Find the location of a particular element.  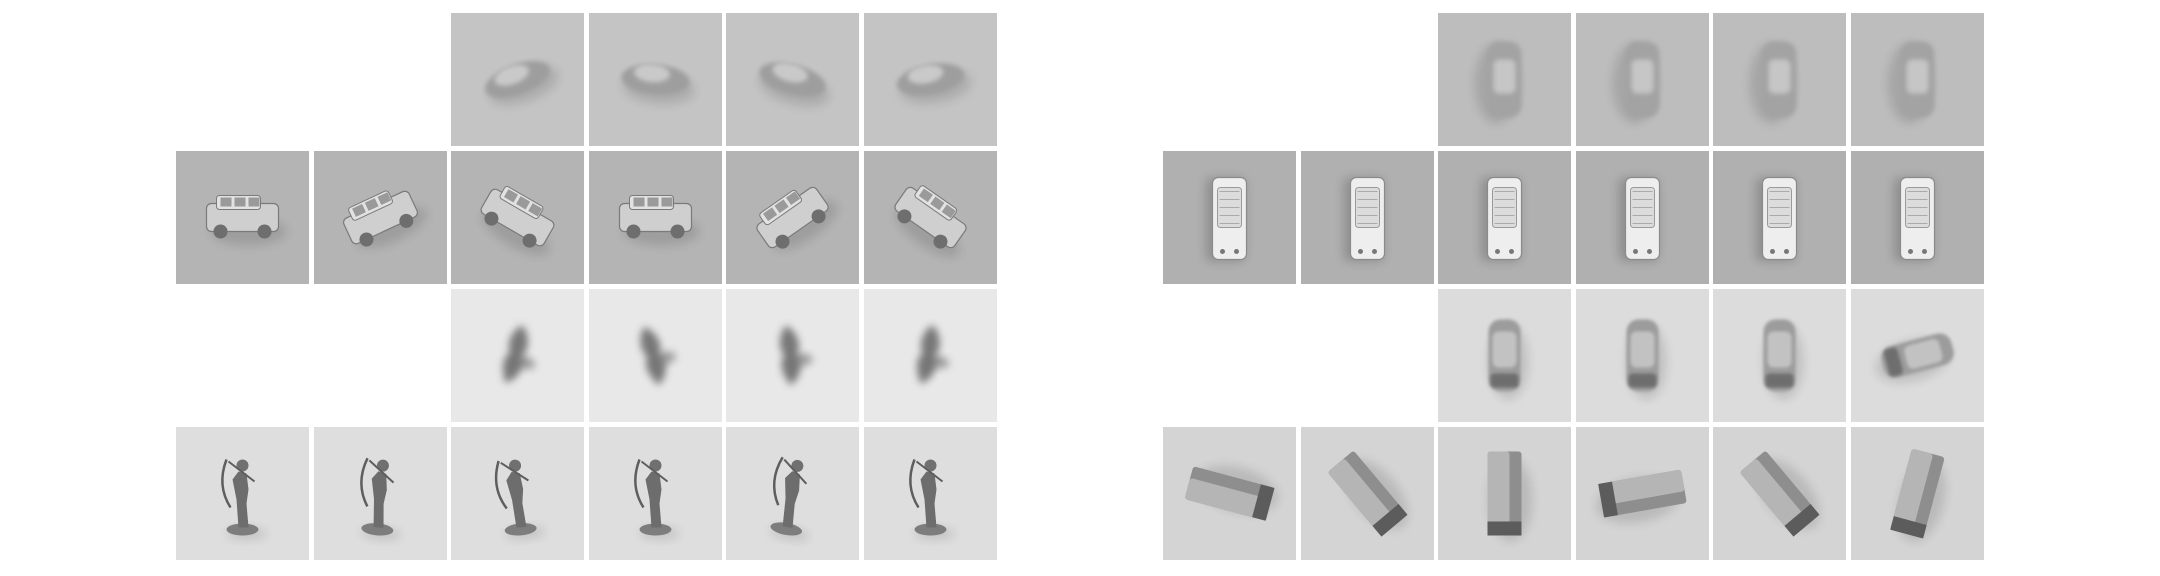

object-p1-r1-c1 is located at coordinates (1364, 219).